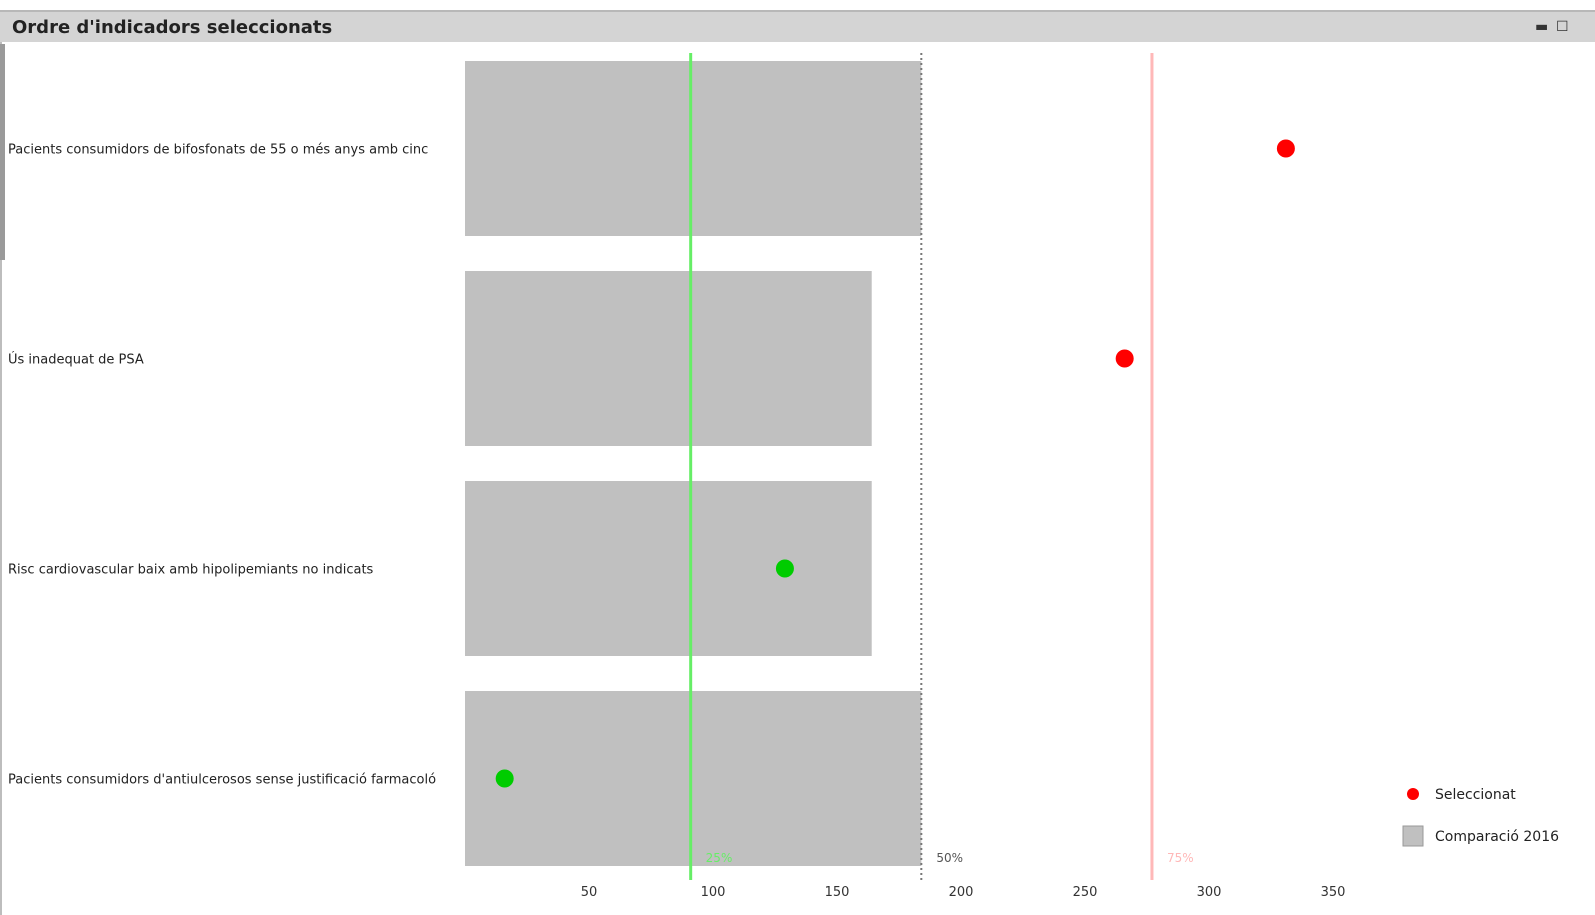 This screenshot has width=1595, height=915. Describe the element at coordinates (713, 892) in the screenshot. I see `x-tick-label: 100` at that location.